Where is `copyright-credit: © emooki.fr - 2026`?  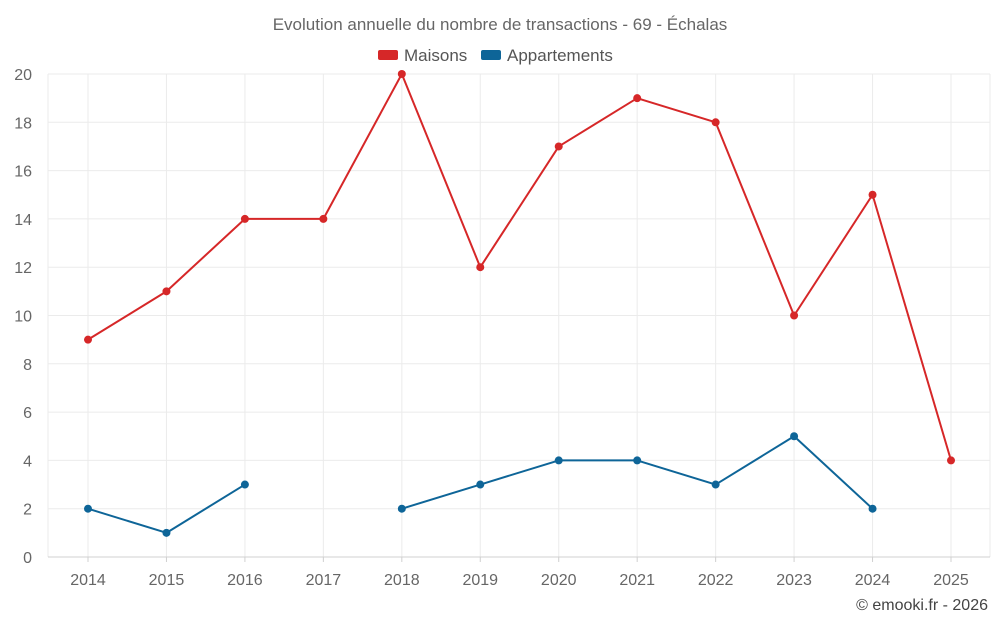 copyright-credit: © emooki.fr - 2026 is located at coordinates (922, 605).